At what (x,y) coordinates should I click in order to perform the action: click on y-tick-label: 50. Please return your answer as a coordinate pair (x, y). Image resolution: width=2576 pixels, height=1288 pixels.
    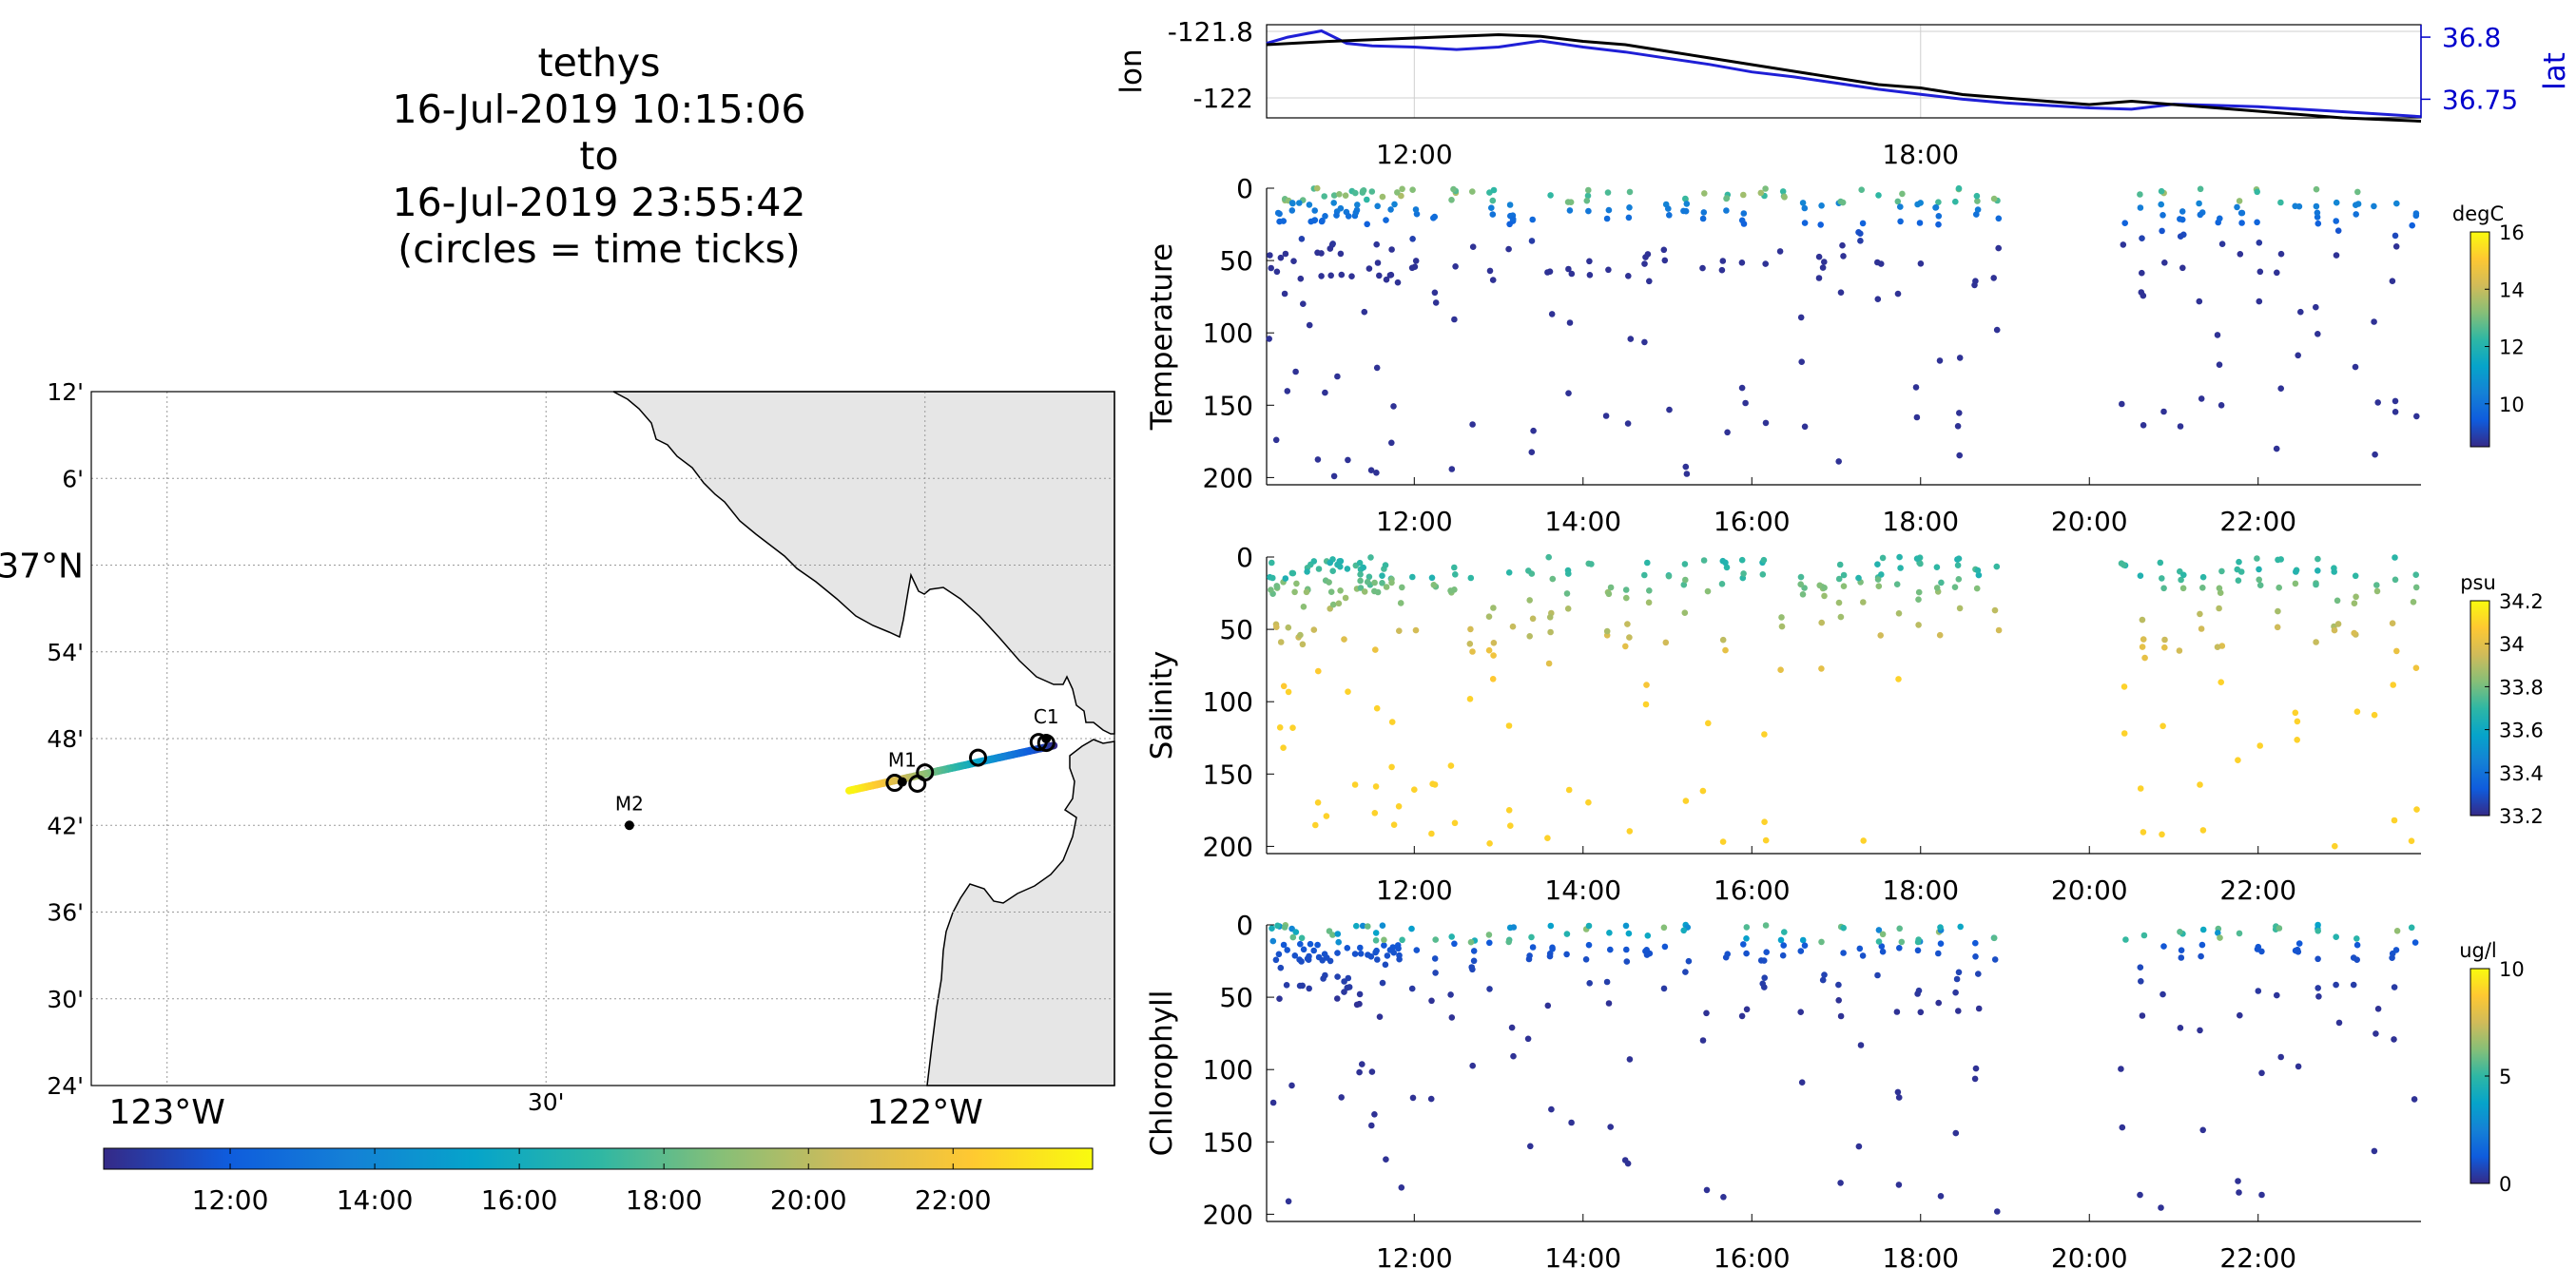
    Looking at the image, I should click on (1236, 629).